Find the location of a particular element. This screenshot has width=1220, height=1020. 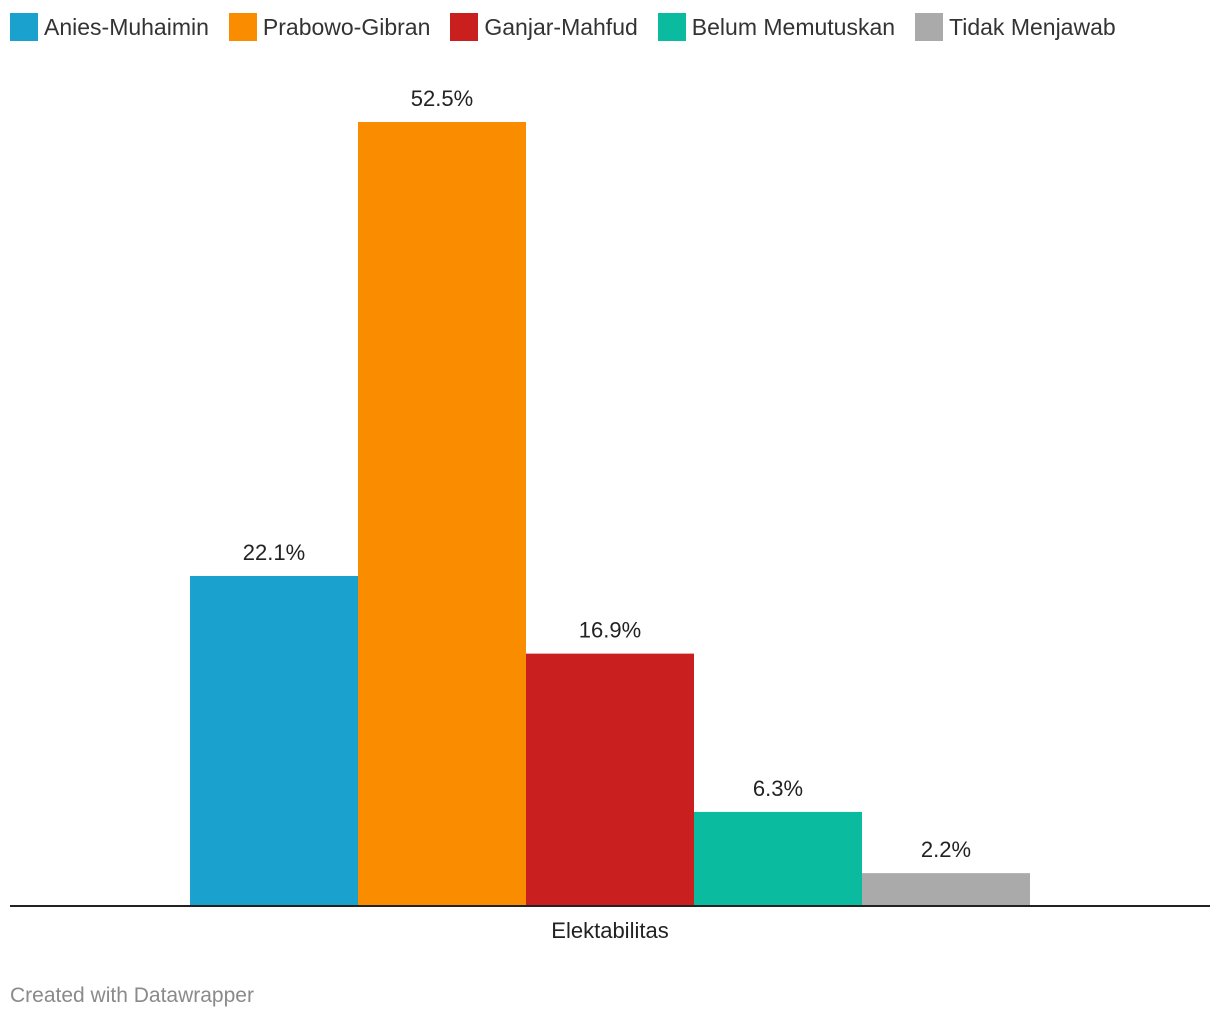

bar-value-label: 6.3% is located at coordinates (778, 788).